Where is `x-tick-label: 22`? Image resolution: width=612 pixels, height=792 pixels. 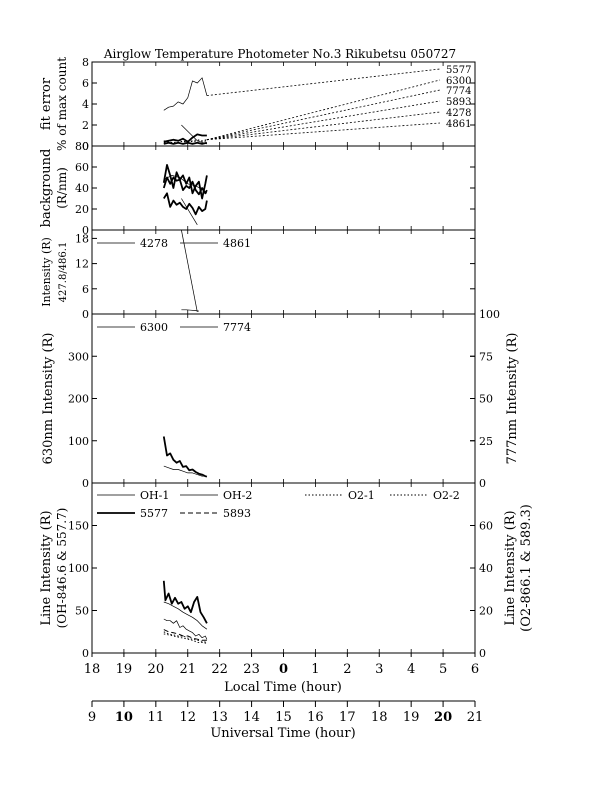 x-tick-label: 22 is located at coordinates (219, 669).